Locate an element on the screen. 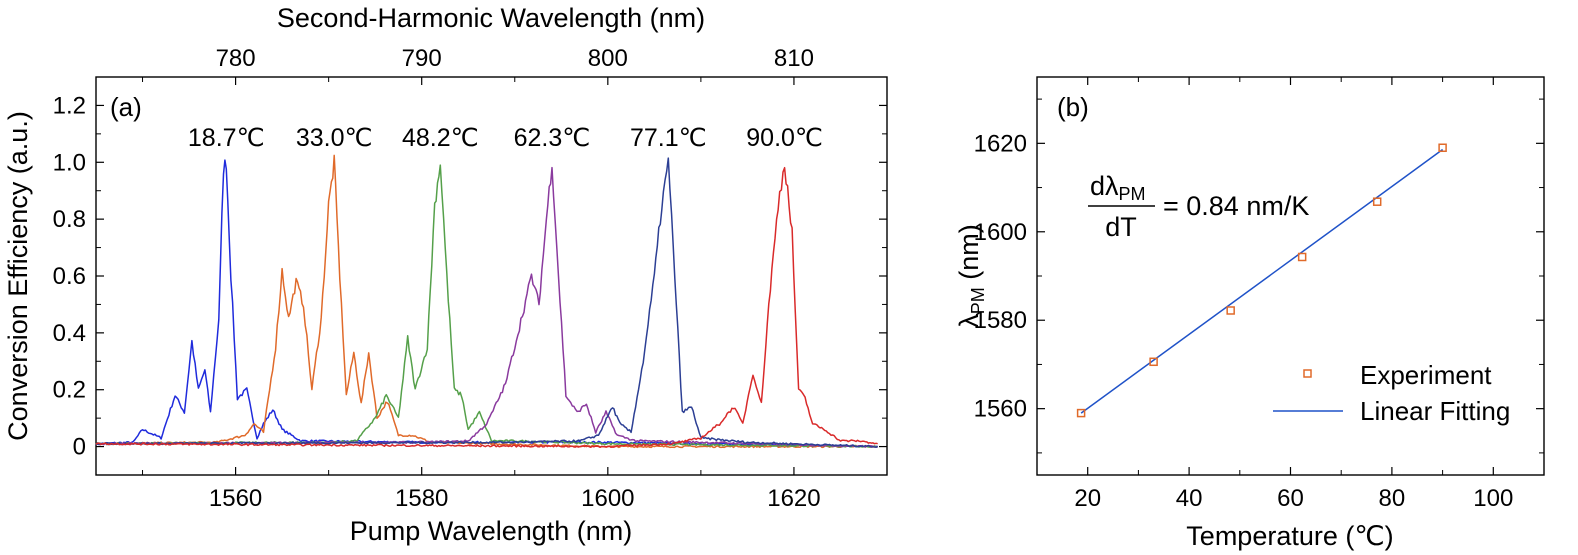  legend-experiment-label: Experiment is located at coordinates (1426, 375).